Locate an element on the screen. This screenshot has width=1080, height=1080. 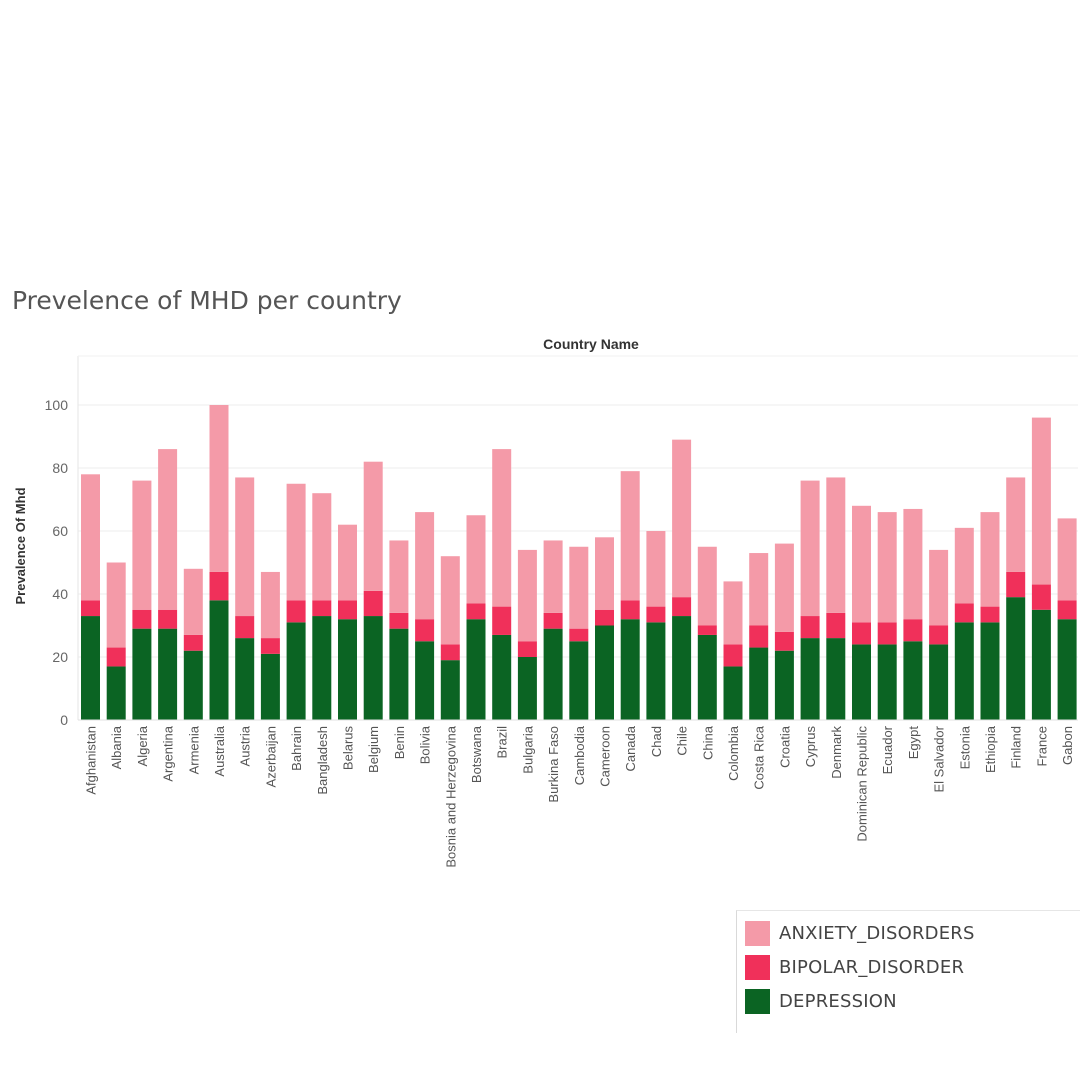
legend-item-bipolar: BIPOLAR_DISORDER is located at coordinates (854, 967).